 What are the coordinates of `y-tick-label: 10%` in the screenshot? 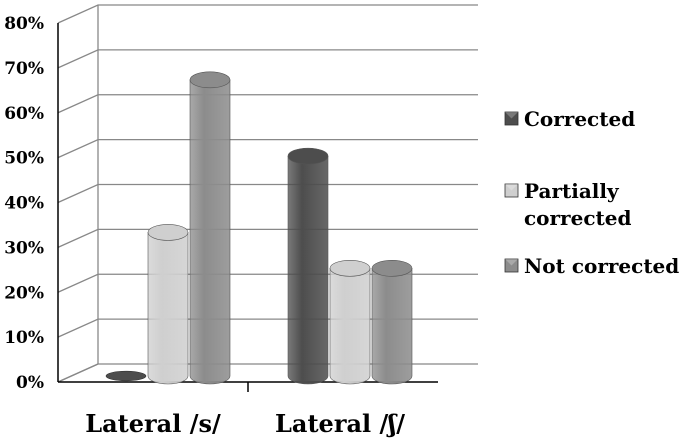 It's located at (24, 338).